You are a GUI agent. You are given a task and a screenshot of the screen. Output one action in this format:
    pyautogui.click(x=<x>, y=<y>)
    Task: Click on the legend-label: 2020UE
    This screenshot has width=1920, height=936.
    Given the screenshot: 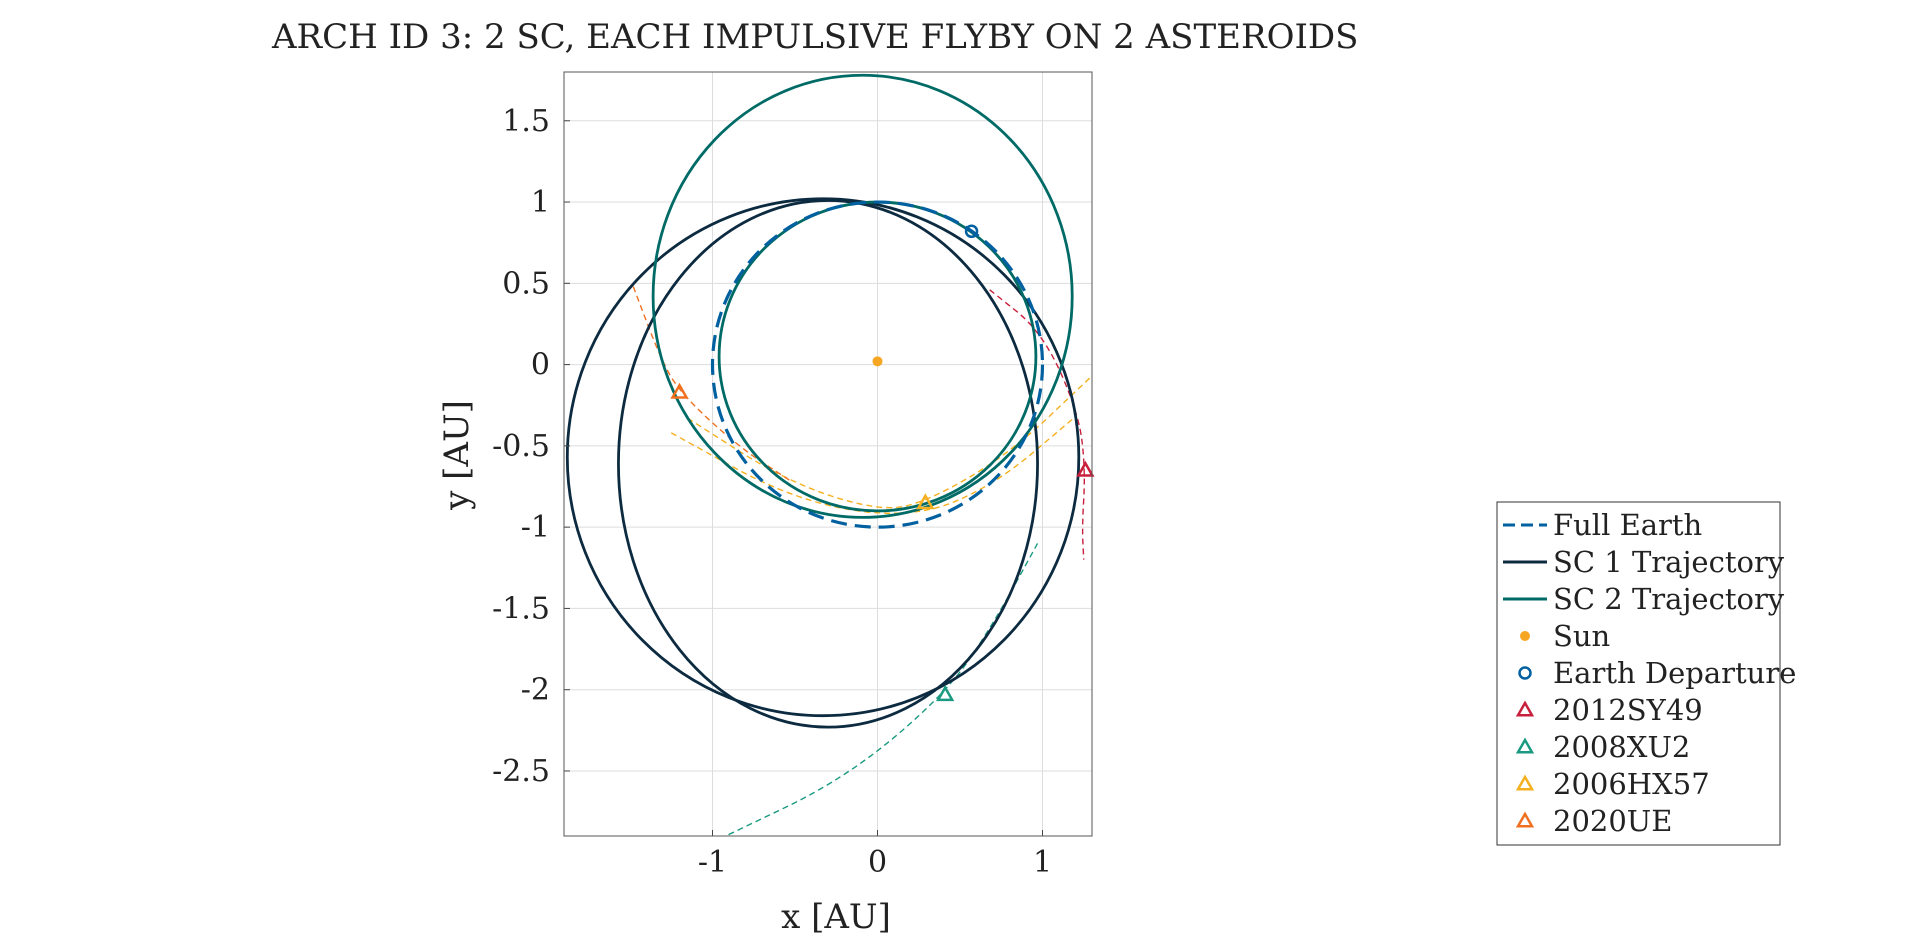 What is the action you would take?
    pyautogui.click(x=1612, y=821)
    